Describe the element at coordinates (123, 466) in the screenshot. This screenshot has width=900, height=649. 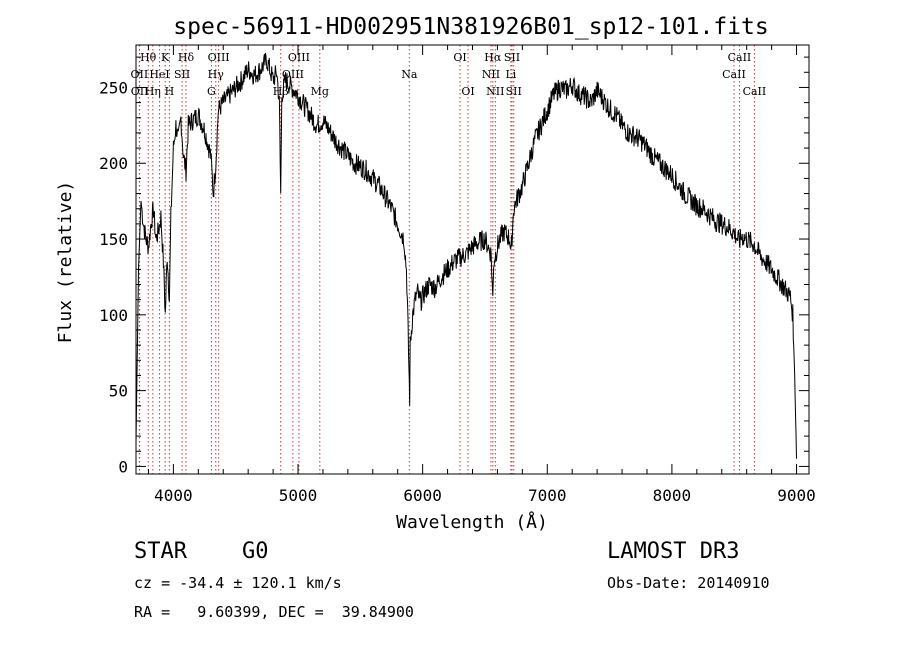
I see `y-tick-label: 0` at that location.